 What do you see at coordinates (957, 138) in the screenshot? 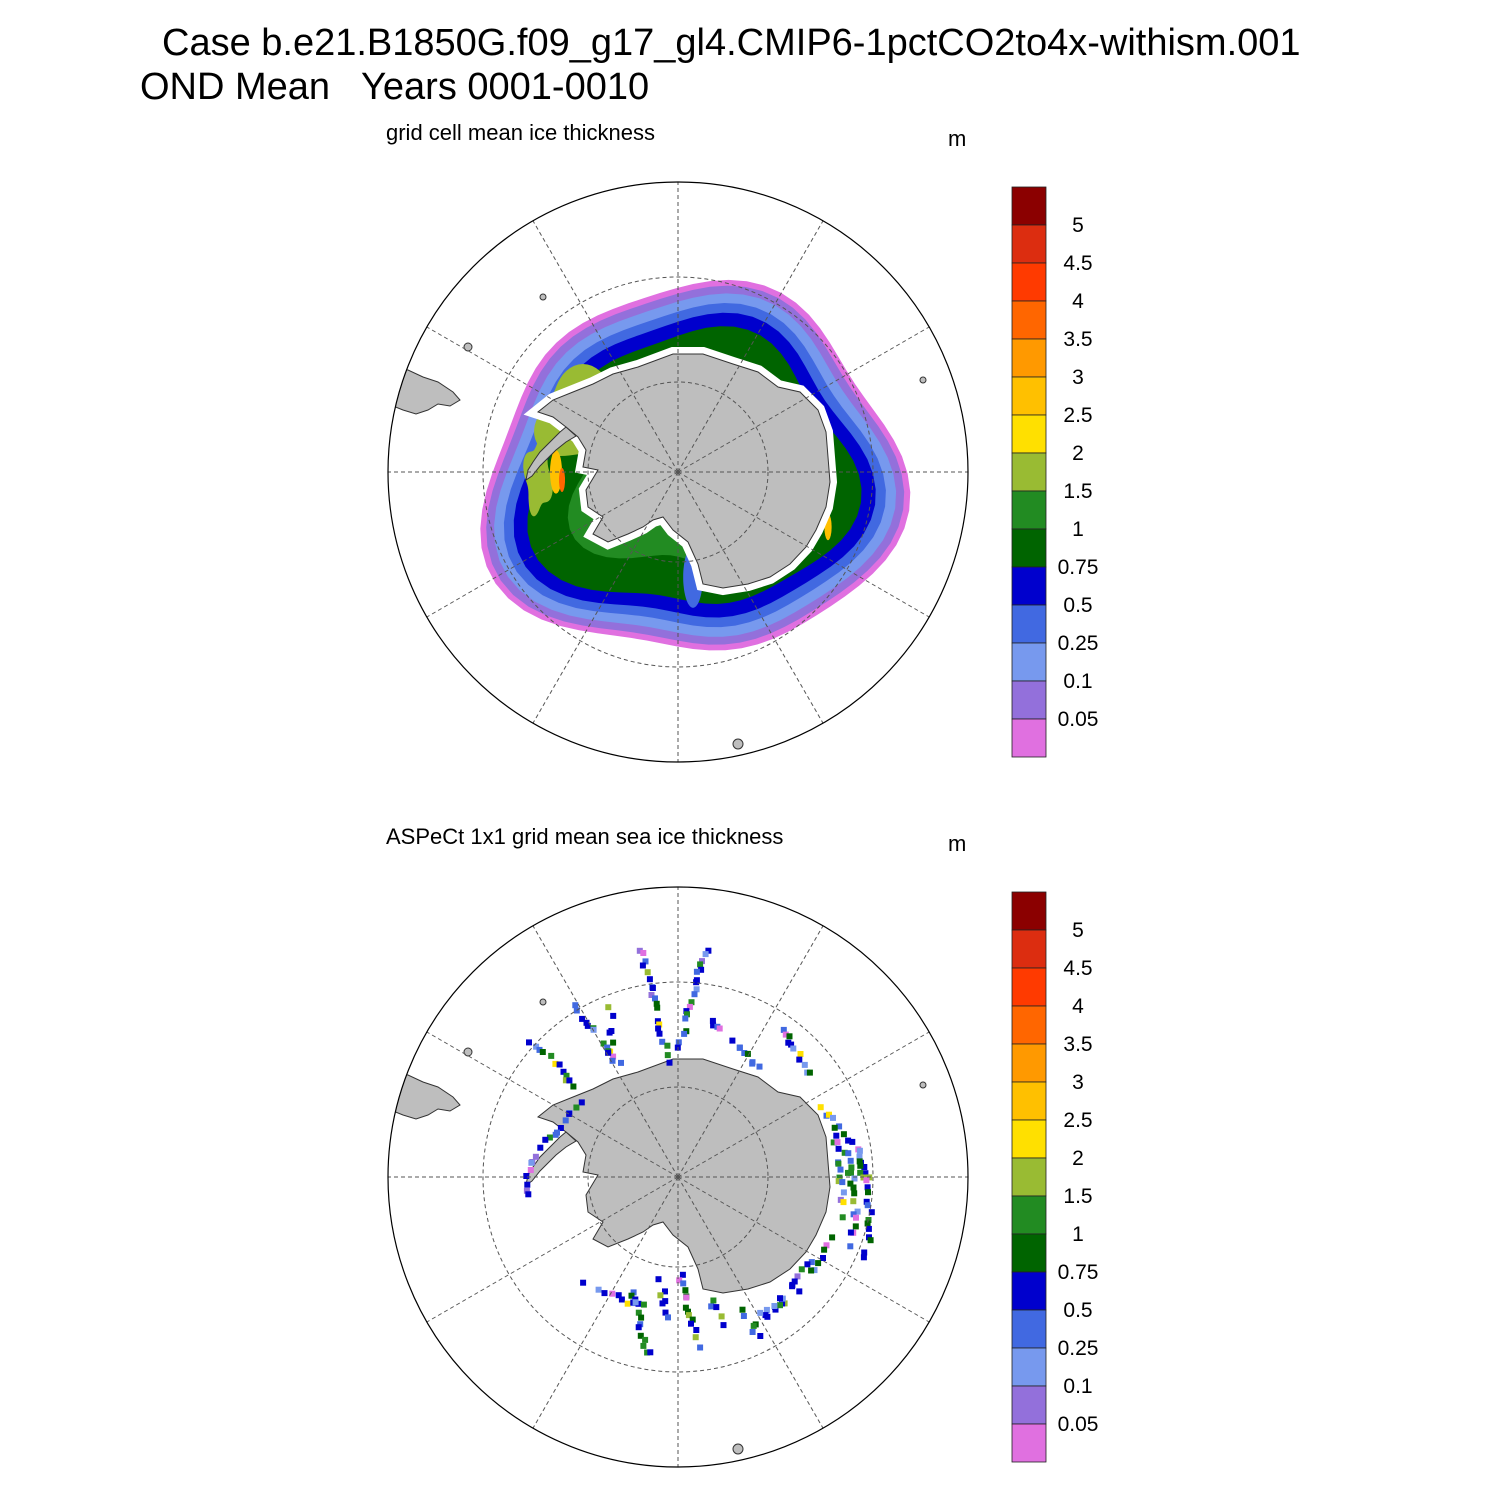
I see `panel-1-units: m` at bounding box center [957, 138].